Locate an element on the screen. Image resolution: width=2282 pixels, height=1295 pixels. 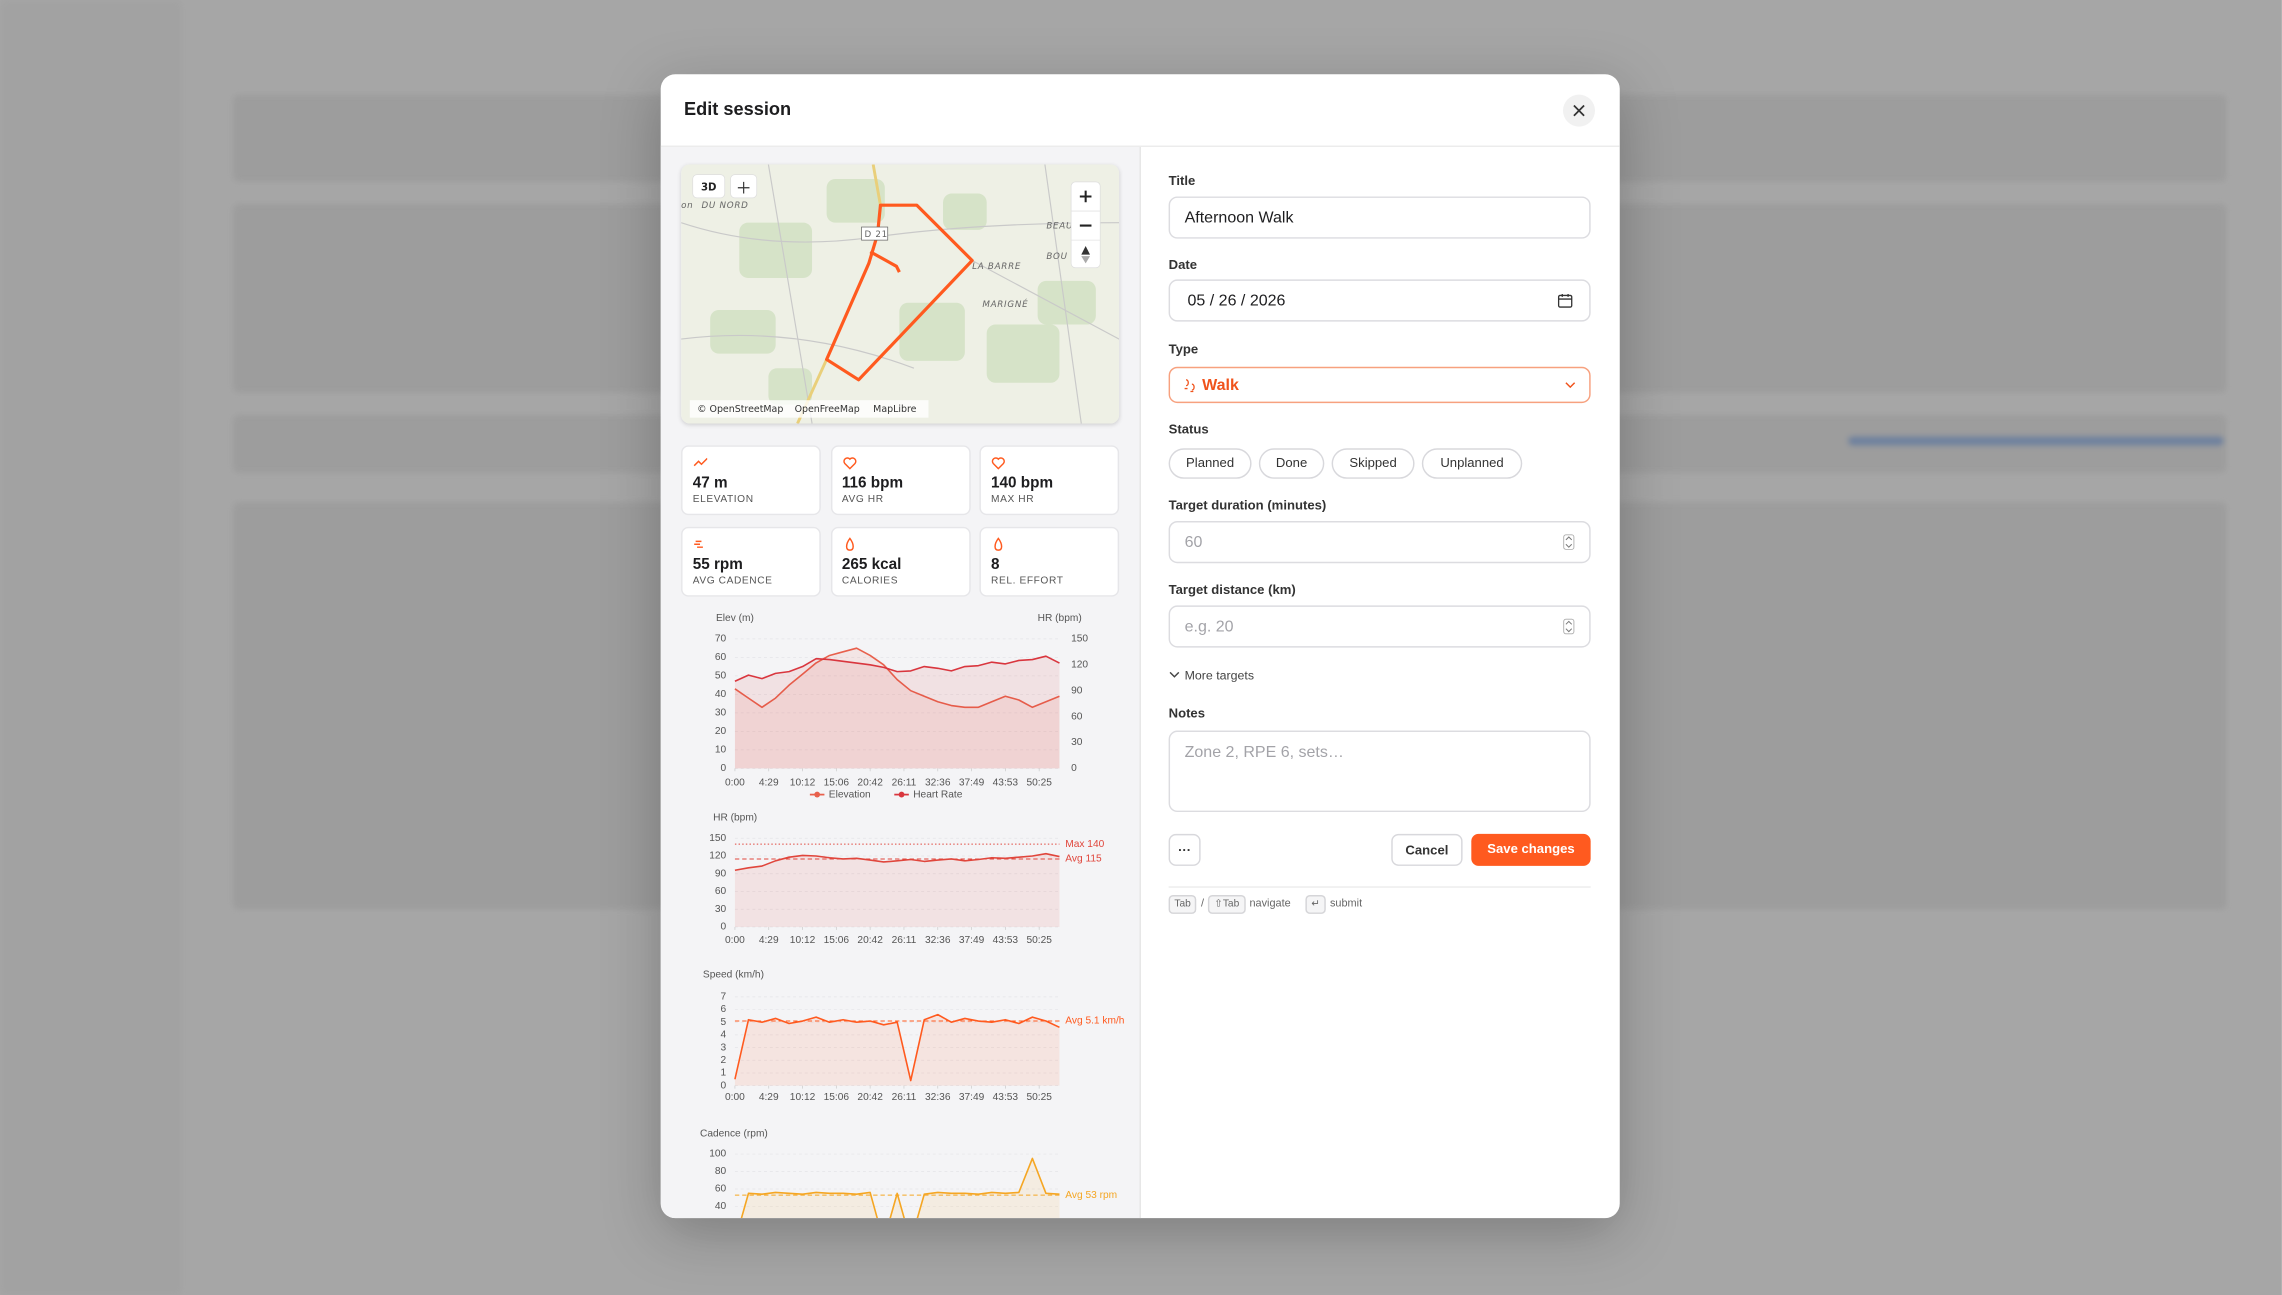
y-tick-label: 5 is located at coordinates (724, 1022).